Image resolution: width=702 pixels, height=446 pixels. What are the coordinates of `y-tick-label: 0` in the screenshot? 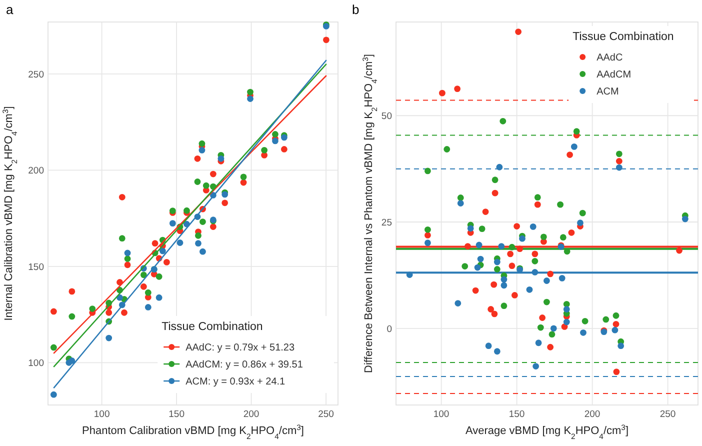 It's located at (389, 329).